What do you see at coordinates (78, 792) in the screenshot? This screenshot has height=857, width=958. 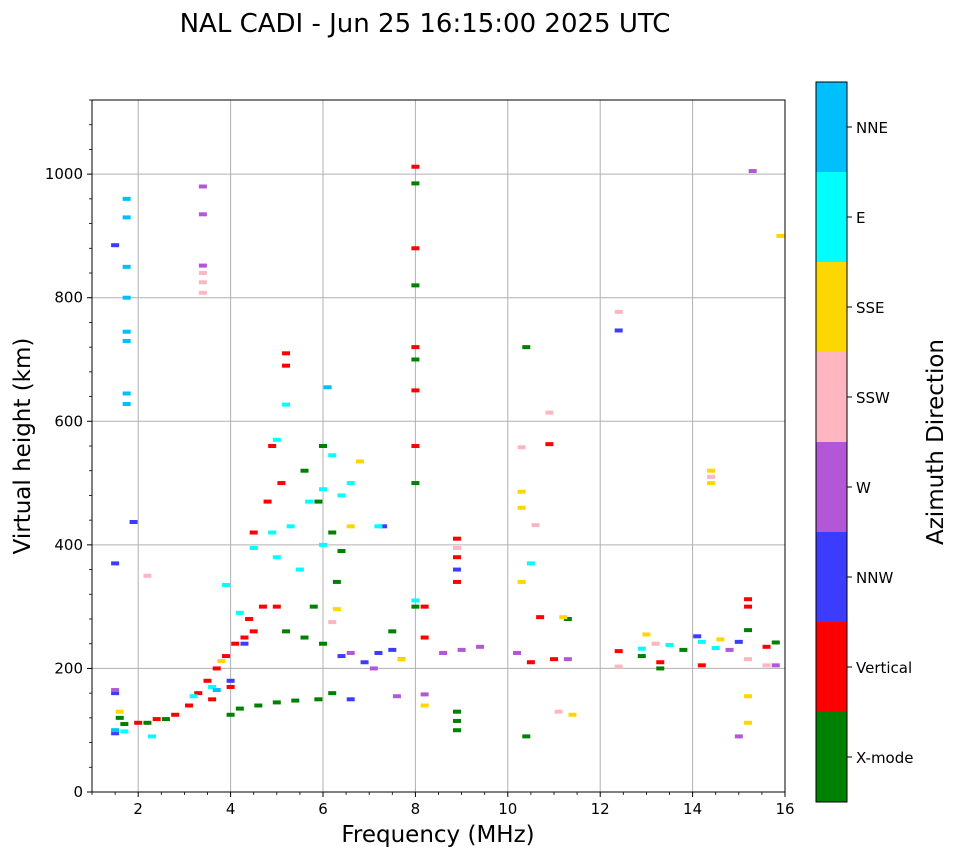 I see `y-tick-label: 0` at bounding box center [78, 792].